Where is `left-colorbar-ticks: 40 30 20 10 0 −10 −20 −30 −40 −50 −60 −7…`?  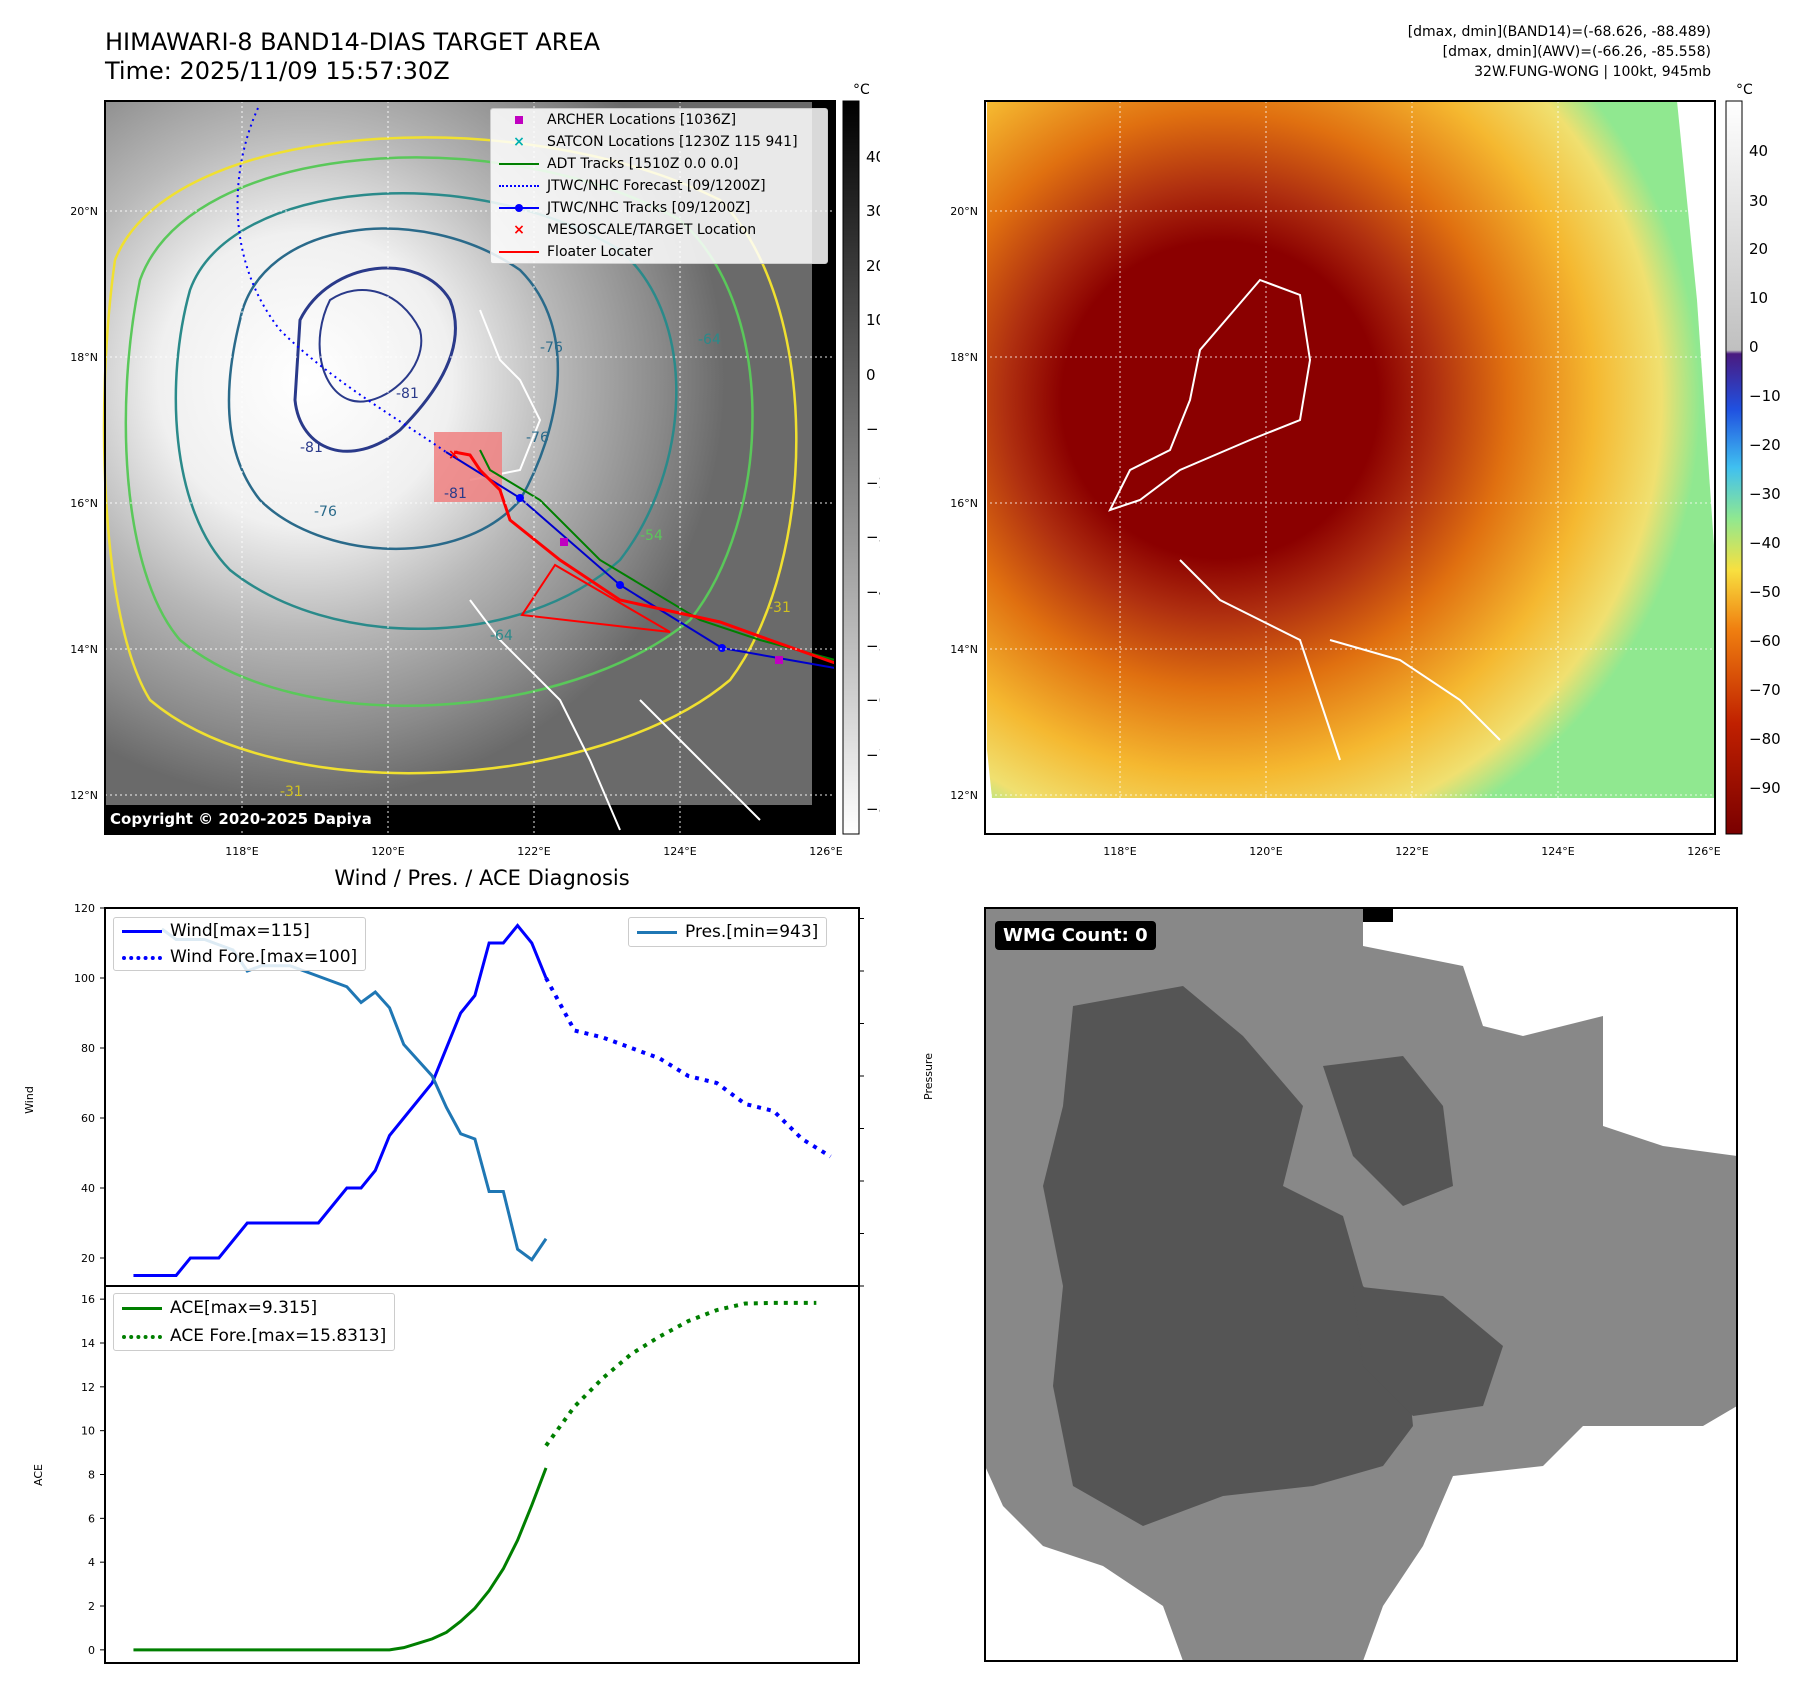 left-colorbar-ticks: 40 30 20 10 0 −10 −20 −30 −40 −50 −60 −7… is located at coordinates (873, 483).